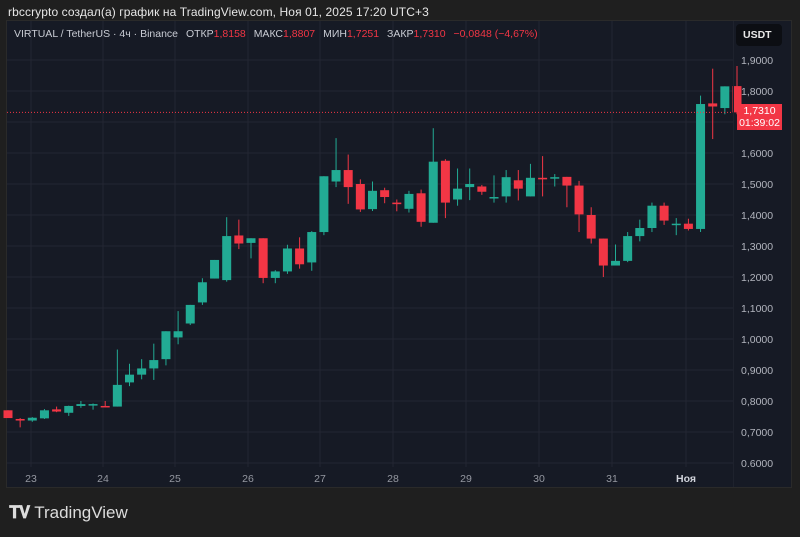 This screenshot has width=800, height=537. I want to click on price-tick-label: 1,5000, so click(757, 185).